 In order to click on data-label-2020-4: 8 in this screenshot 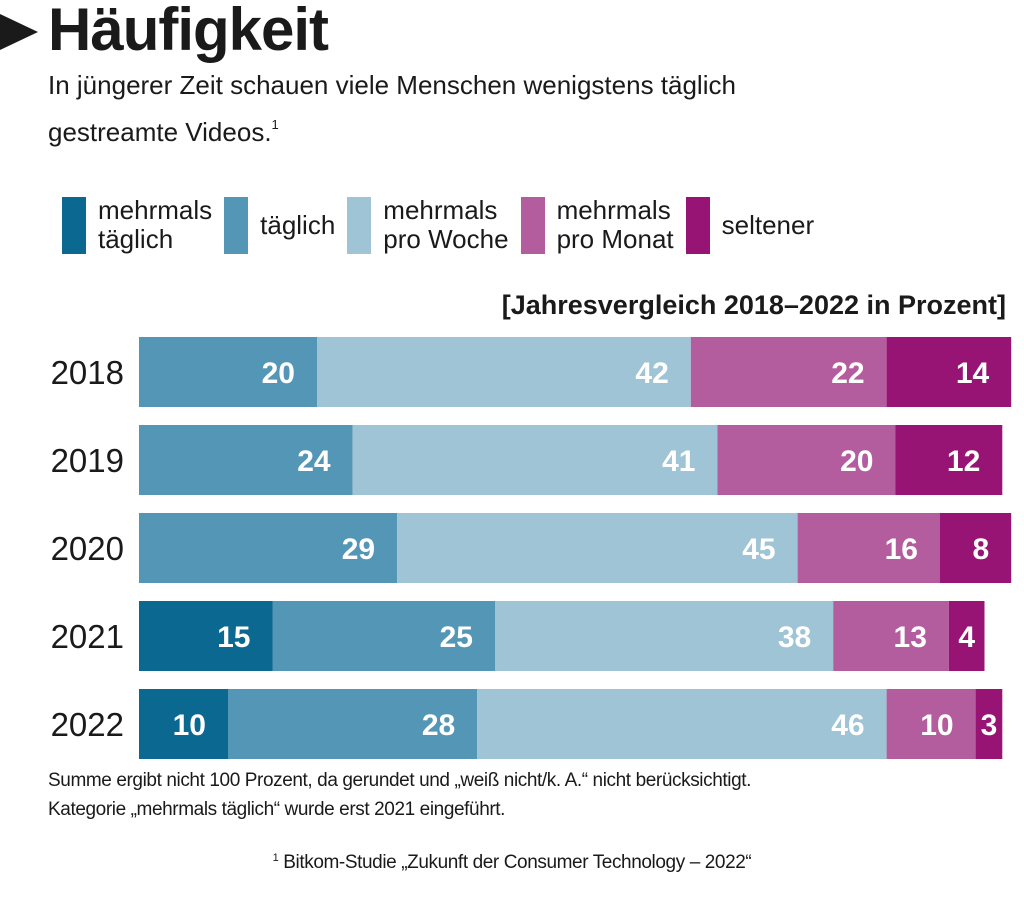, I will do `click(981, 549)`.